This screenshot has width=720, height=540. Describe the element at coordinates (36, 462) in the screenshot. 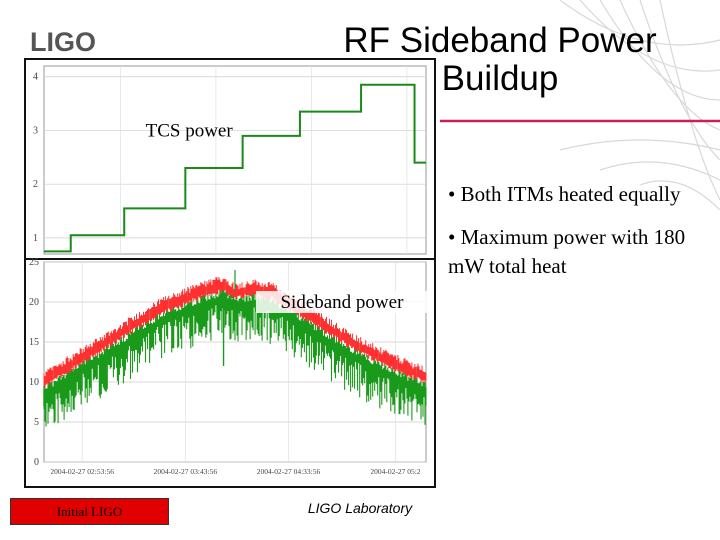

I see `sideband-y-tick-label: 0` at that location.